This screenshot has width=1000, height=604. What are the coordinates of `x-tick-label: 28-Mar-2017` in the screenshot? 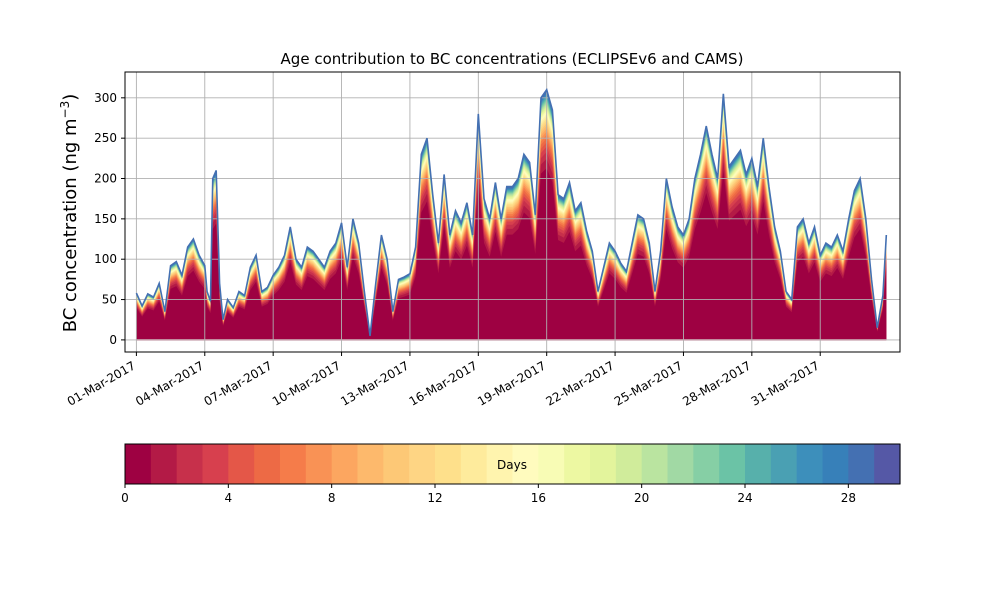 It's located at (716, 383).